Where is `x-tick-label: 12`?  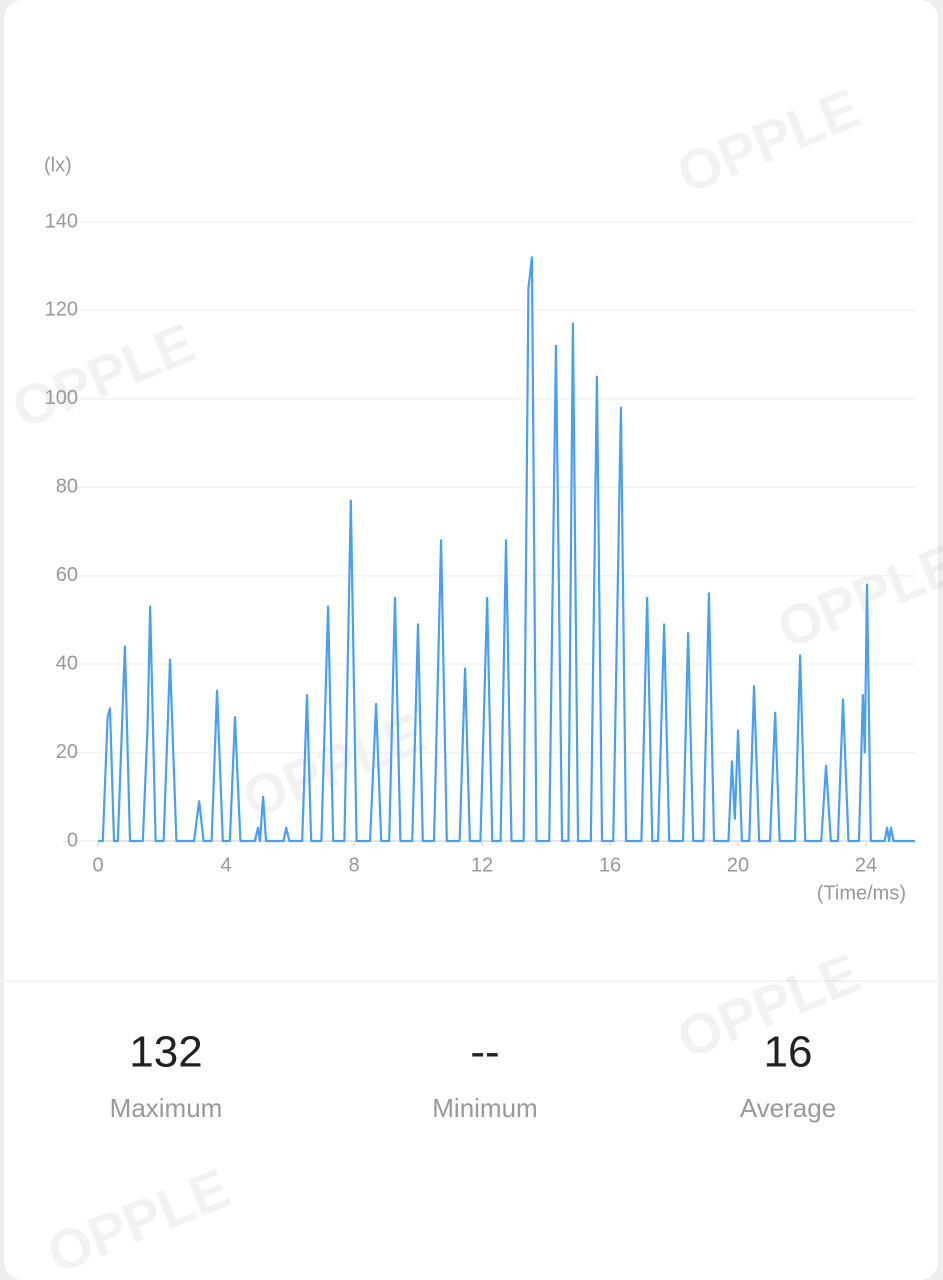
x-tick-label: 12 is located at coordinates (482, 865).